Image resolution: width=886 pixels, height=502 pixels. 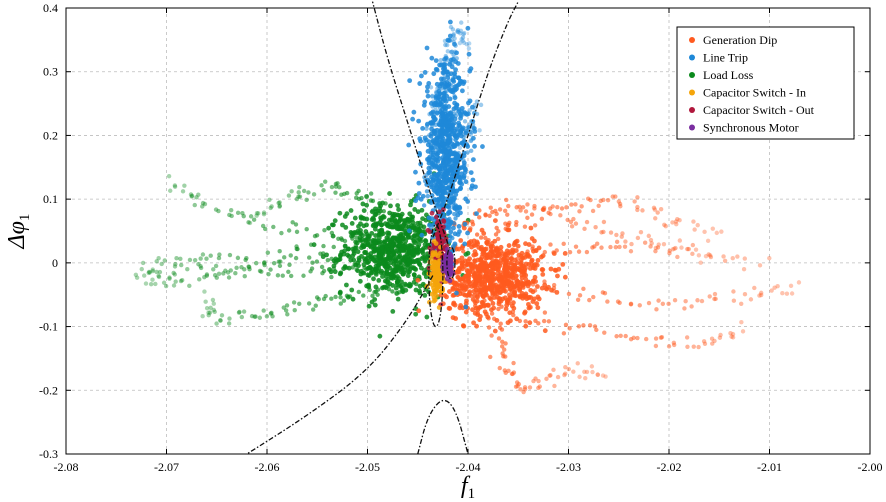 What do you see at coordinates (754, 93) in the screenshot?
I see `legend-label: Capacitor Switch - In` at bounding box center [754, 93].